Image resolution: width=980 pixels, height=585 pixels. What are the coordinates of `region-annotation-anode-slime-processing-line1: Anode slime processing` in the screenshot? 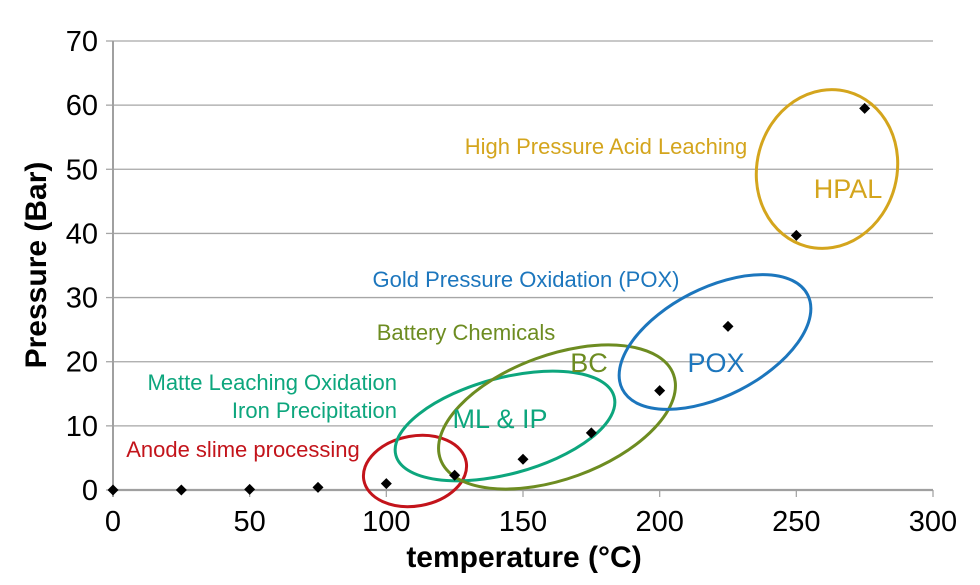 It's located at (243, 449).